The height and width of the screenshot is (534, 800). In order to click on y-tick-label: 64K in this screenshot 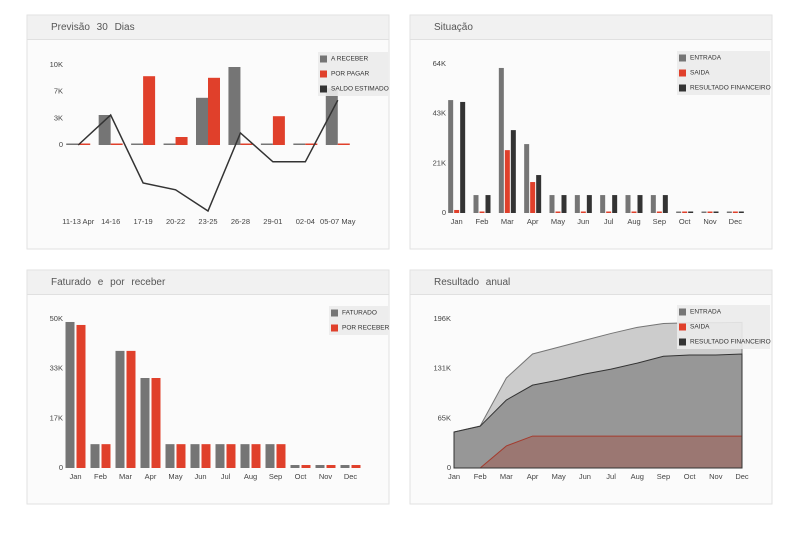, I will do `click(439, 63)`.